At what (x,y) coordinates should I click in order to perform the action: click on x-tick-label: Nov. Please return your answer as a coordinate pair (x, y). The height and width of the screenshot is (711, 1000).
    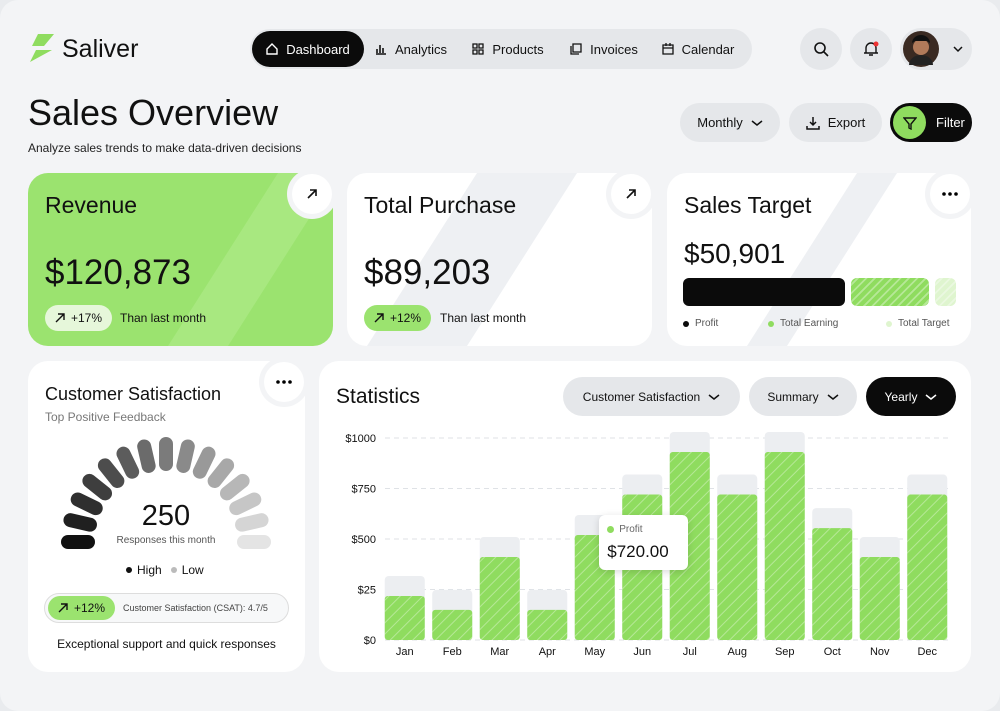
    Looking at the image, I should click on (880, 652).